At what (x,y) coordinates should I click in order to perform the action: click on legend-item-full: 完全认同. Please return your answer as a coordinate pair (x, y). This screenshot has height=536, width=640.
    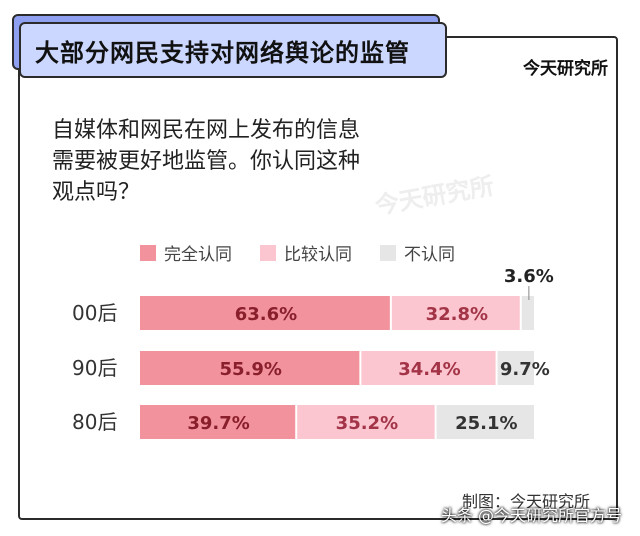
    Looking at the image, I should click on (186, 252).